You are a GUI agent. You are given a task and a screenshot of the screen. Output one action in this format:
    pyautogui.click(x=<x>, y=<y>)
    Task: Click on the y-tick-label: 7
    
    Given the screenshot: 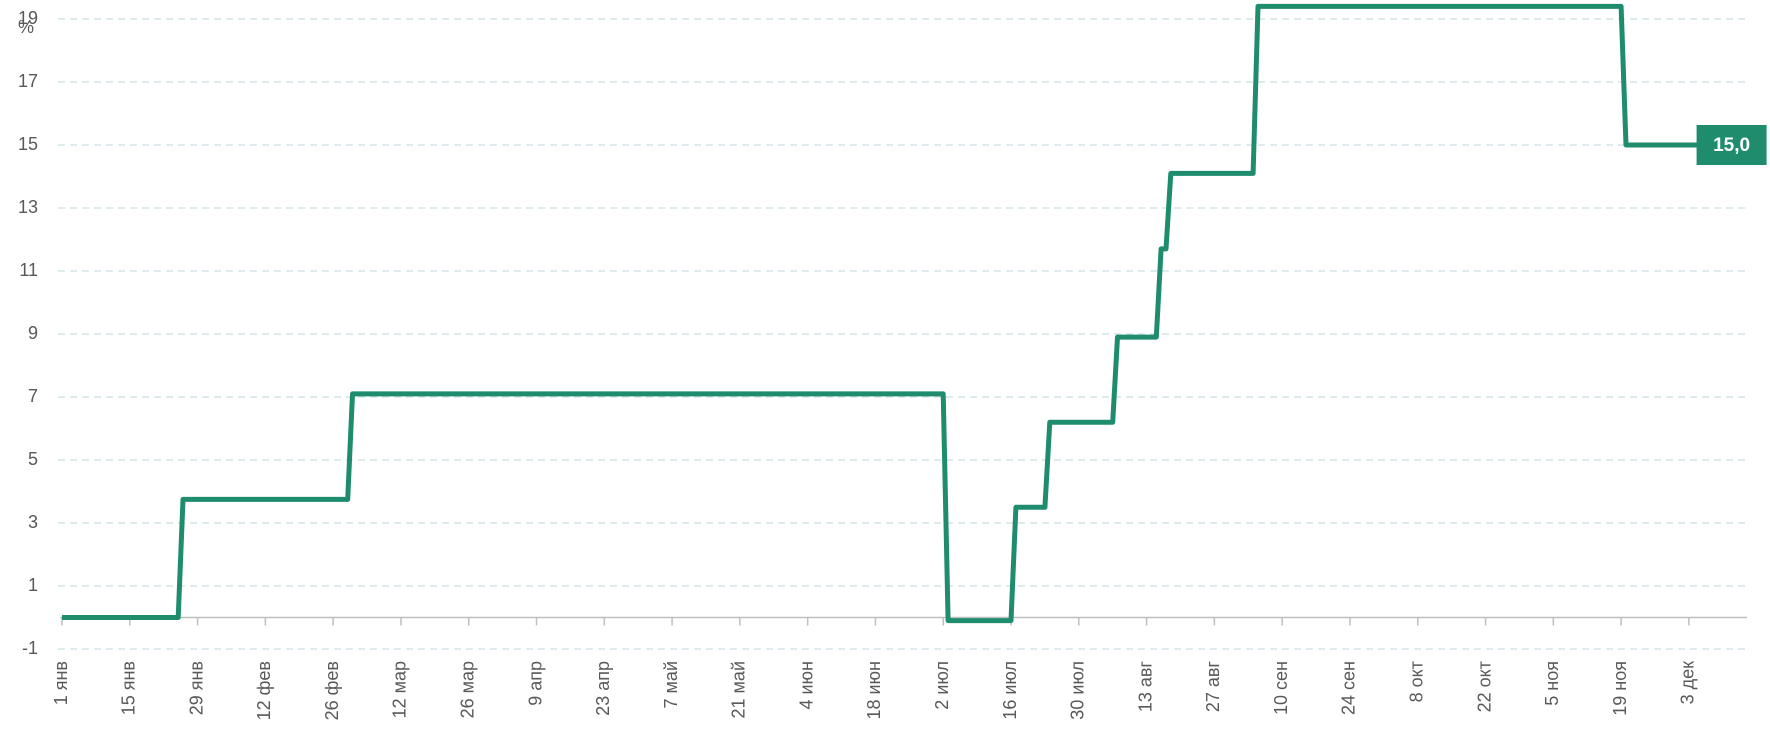 What is the action you would take?
    pyautogui.click(x=33, y=396)
    